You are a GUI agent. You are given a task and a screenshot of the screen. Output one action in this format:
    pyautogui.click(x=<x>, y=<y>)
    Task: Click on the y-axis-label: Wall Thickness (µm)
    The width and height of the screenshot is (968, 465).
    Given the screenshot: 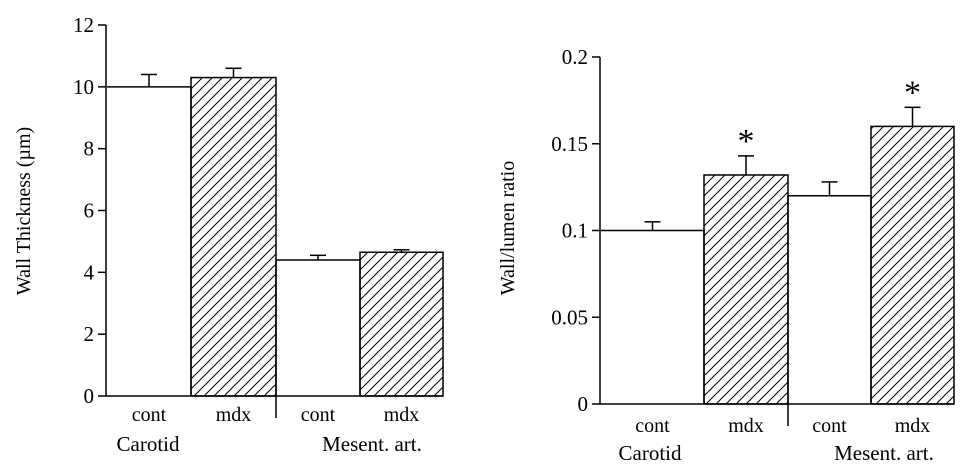 What is the action you would take?
    pyautogui.click(x=24, y=211)
    